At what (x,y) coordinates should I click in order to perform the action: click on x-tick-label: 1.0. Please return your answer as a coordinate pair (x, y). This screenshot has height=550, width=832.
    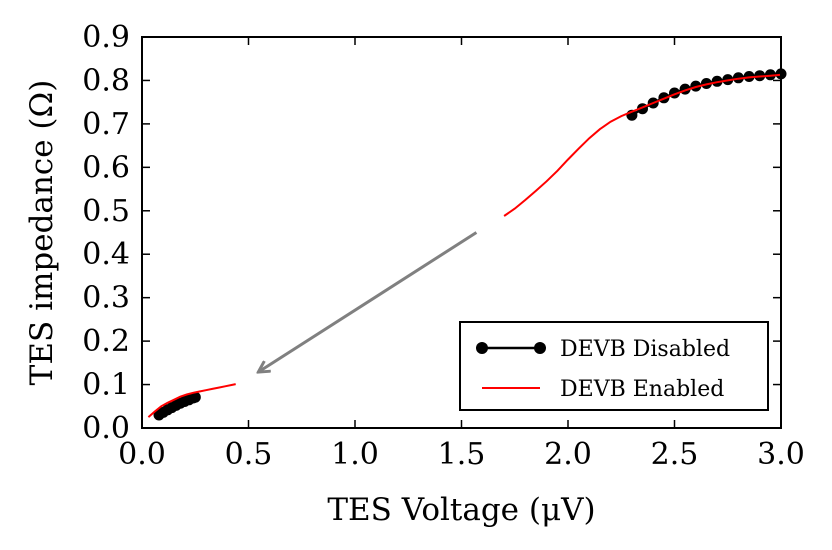
    Looking at the image, I should click on (355, 454).